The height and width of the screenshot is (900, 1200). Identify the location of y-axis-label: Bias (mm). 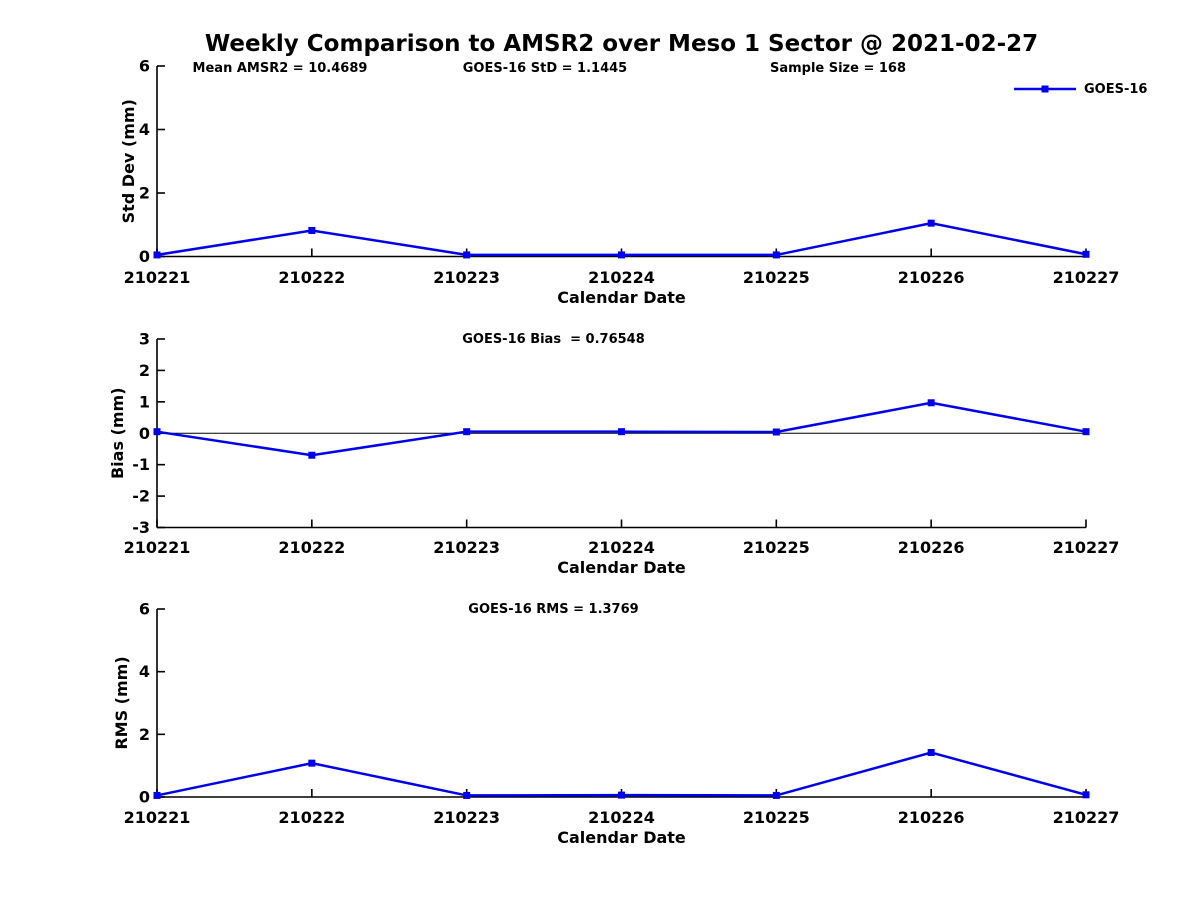
(117, 433).